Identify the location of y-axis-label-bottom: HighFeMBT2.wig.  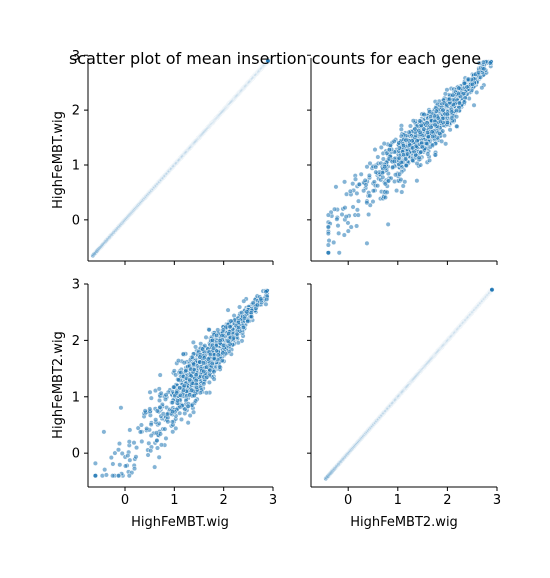
(58, 385).